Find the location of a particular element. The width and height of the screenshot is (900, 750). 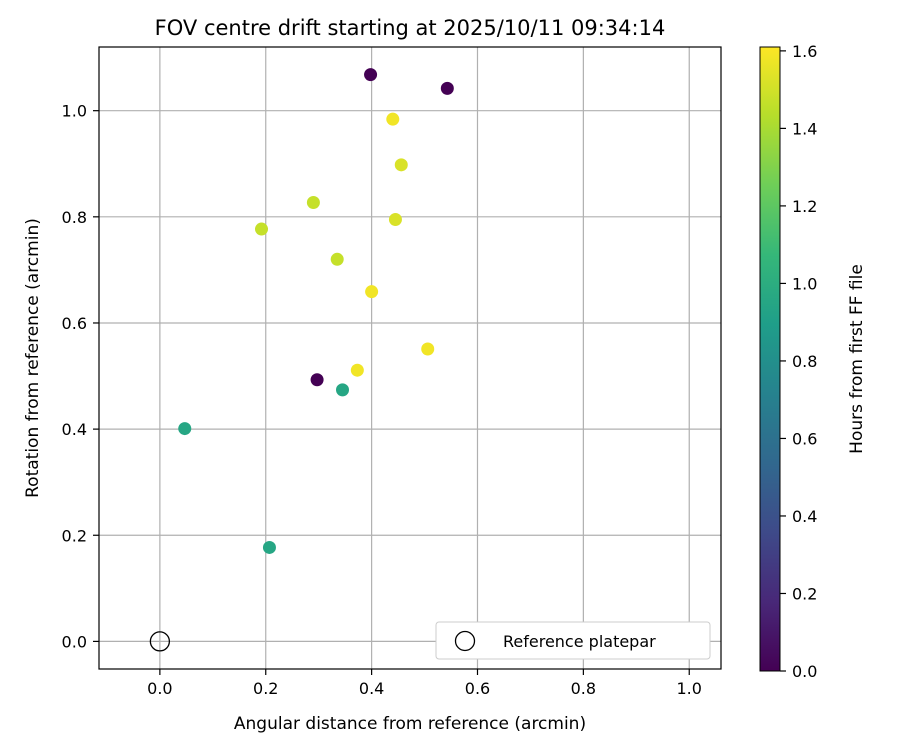

colorbar-tick-label: 0.0 is located at coordinates (804, 671).